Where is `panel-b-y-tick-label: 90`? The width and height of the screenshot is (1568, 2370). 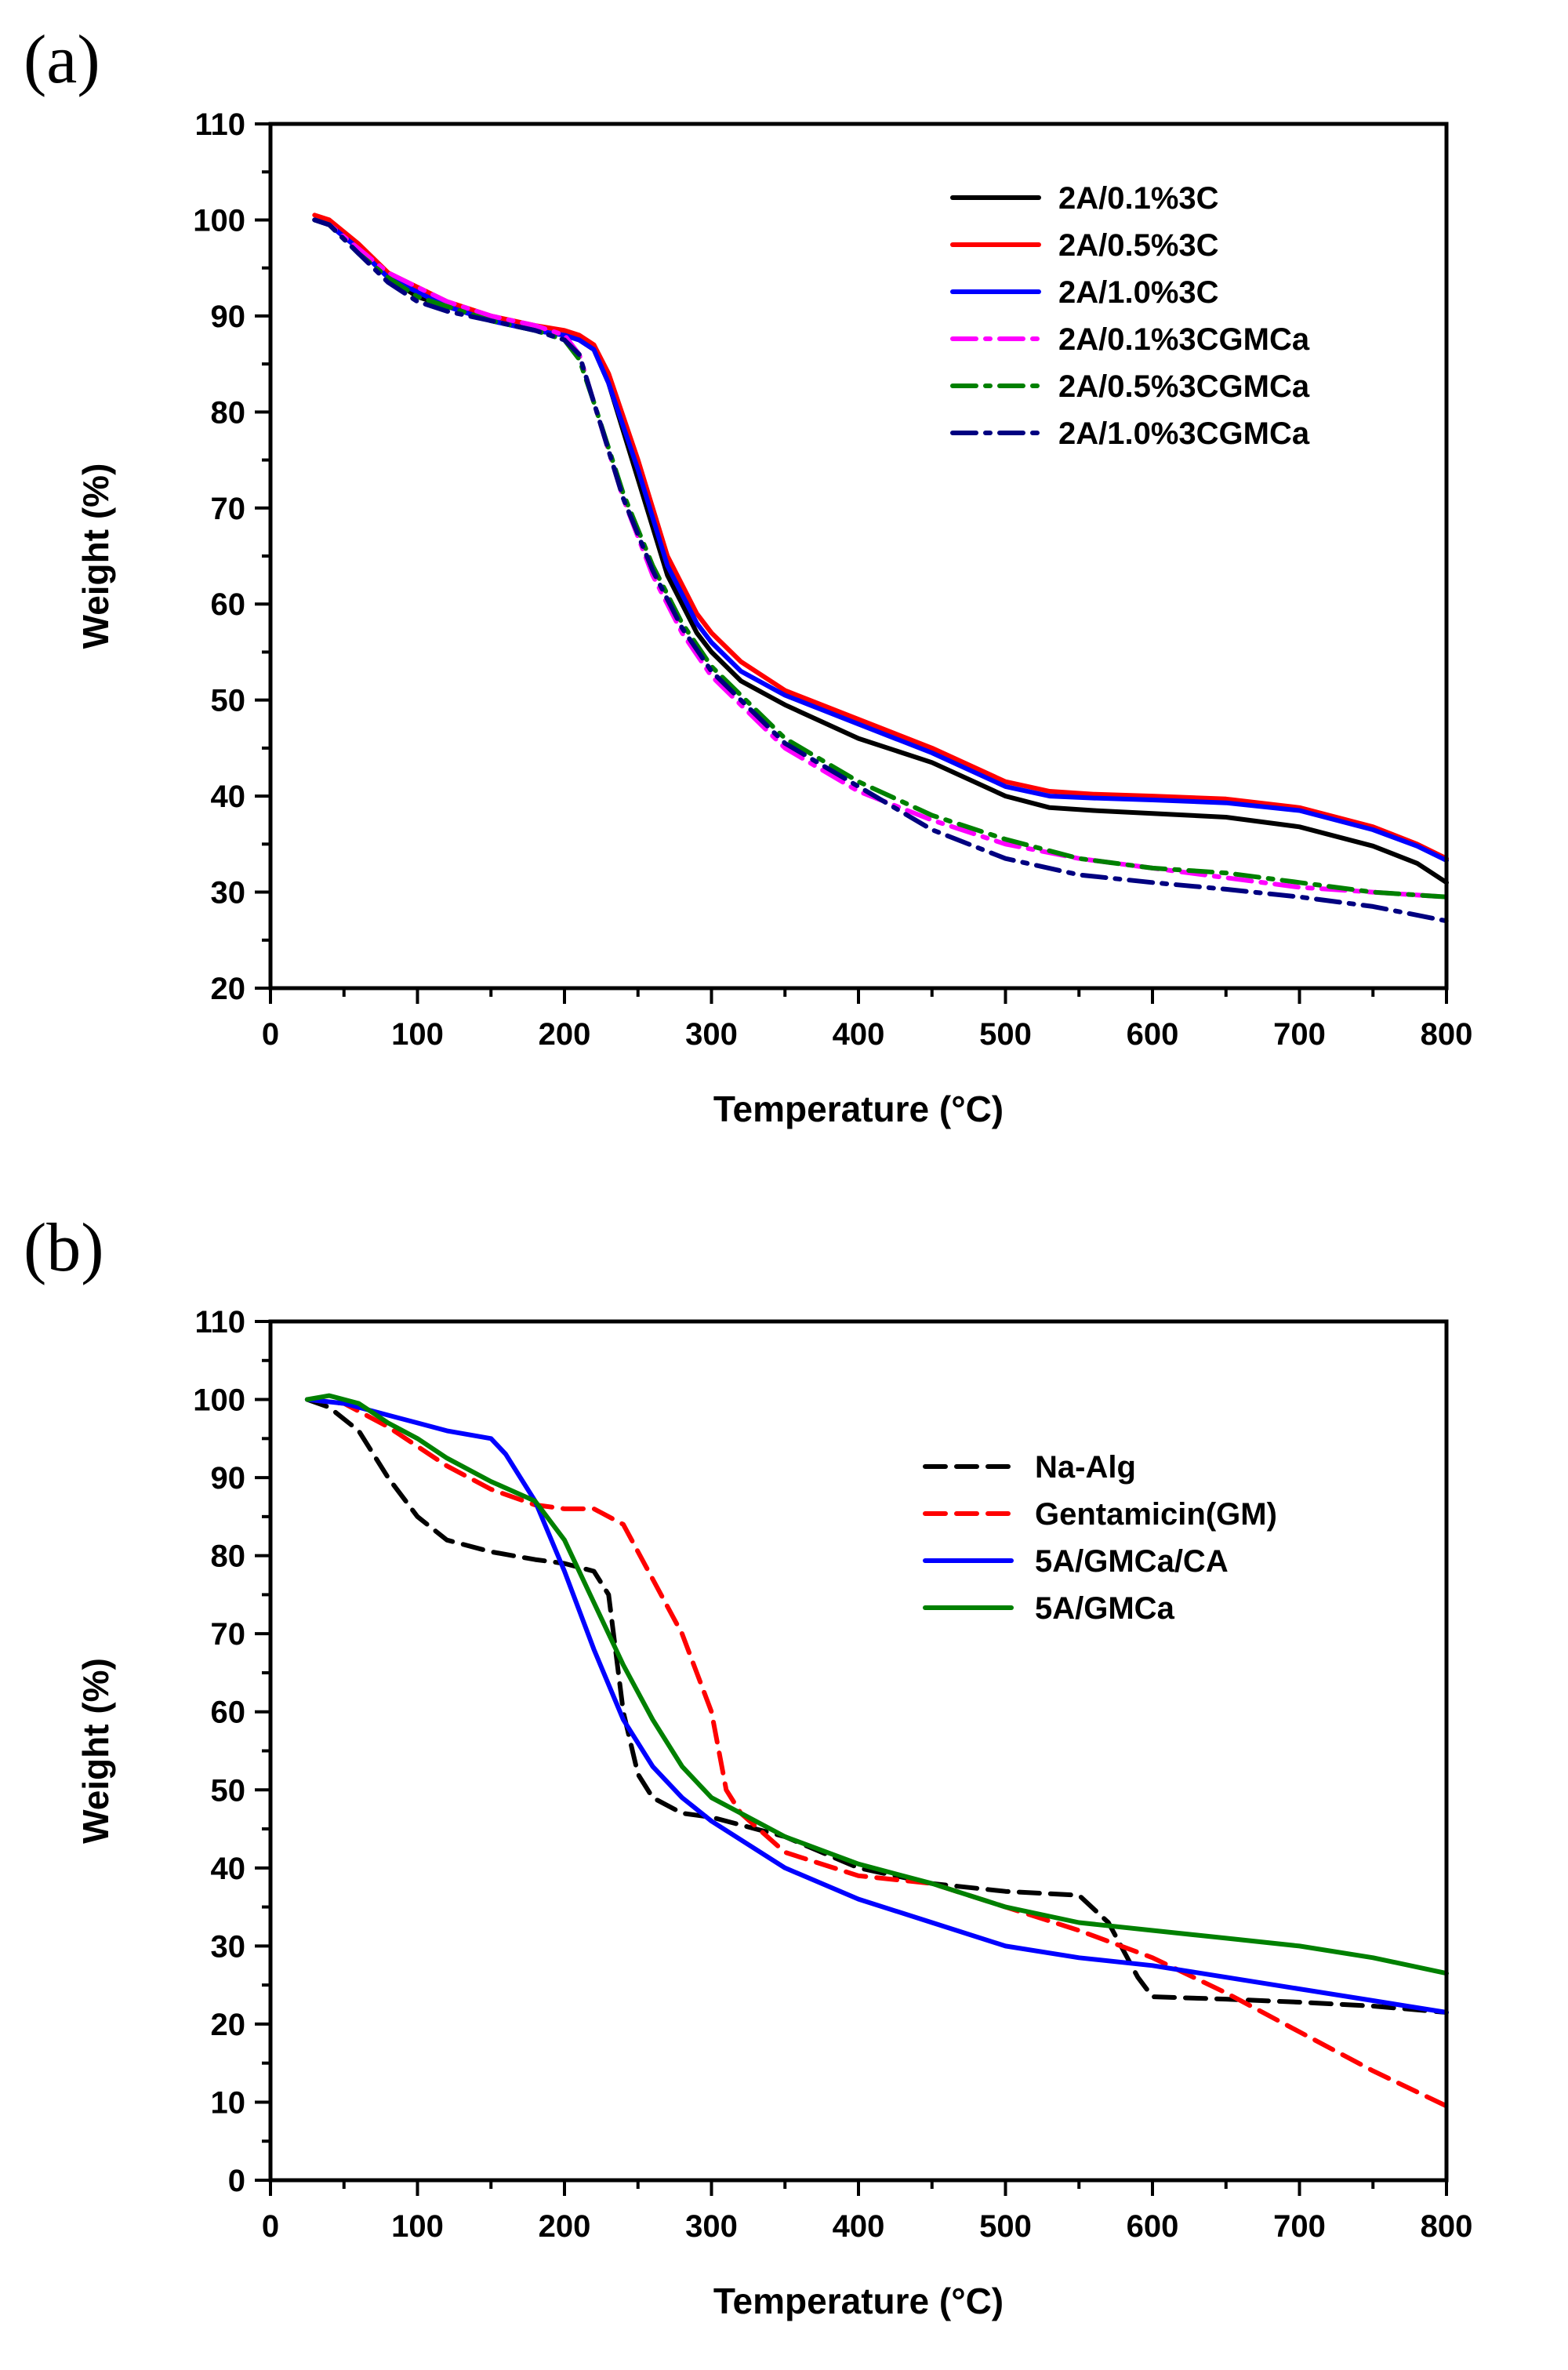
panel-b-y-tick-label: 90 is located at coordinates (229, 1479).